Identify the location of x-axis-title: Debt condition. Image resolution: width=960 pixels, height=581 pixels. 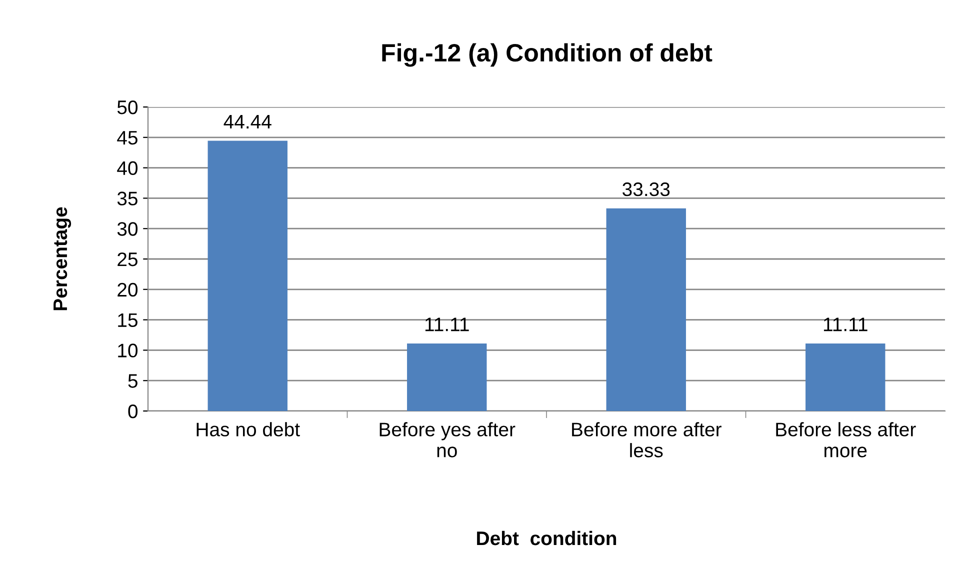
(546, 538).